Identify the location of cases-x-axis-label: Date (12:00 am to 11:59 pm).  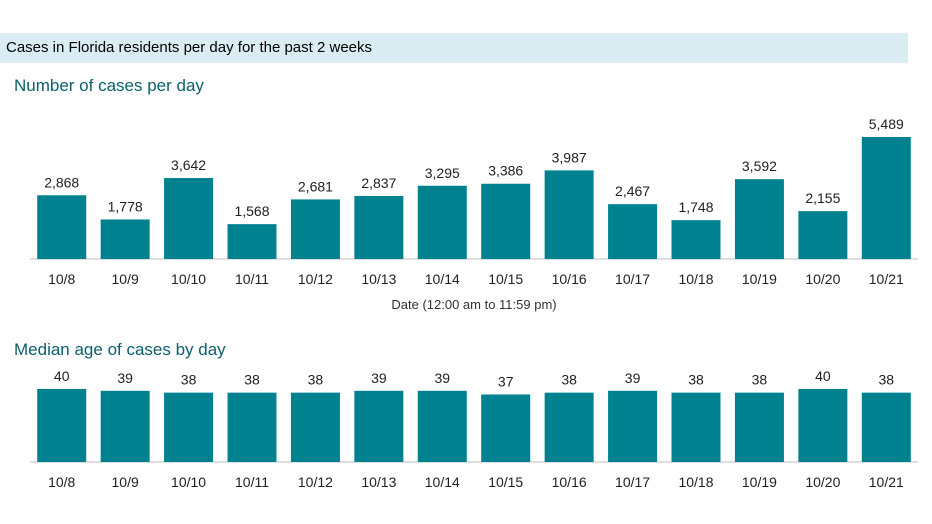
(473, 304).